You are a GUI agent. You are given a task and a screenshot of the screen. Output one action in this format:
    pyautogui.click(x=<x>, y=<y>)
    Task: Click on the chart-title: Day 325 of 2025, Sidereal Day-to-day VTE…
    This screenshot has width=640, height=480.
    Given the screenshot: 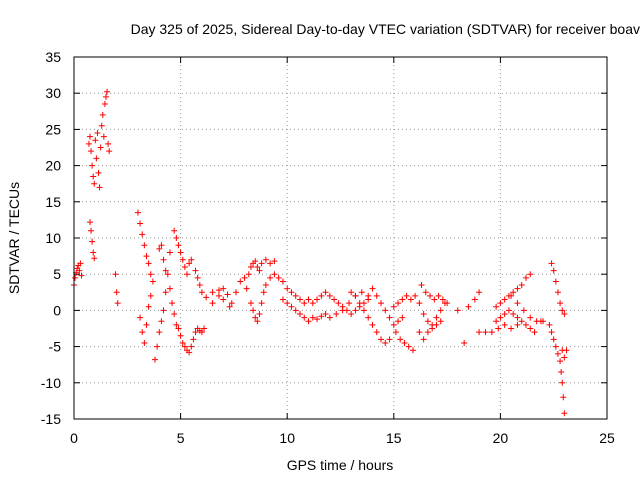 What is the action you would take?
    pyautogui.click(x=385, y=29)
    